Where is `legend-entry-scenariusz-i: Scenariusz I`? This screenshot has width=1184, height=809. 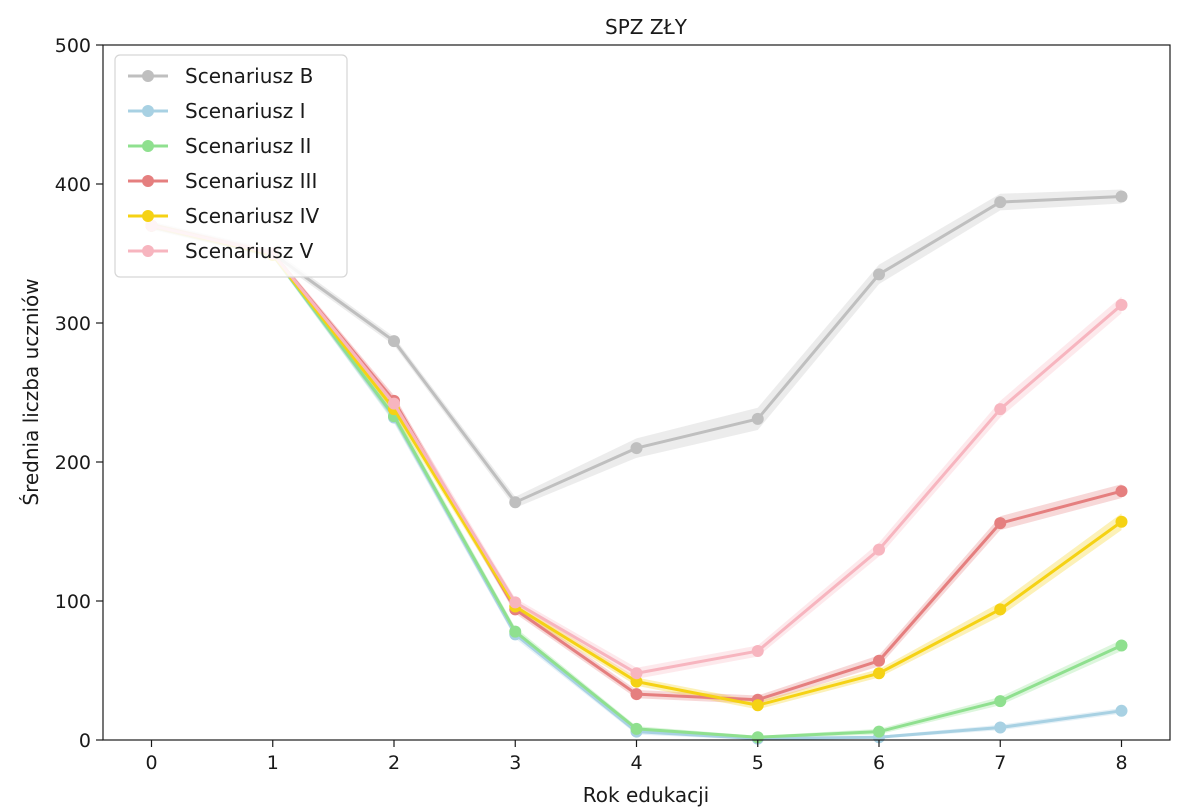
legend-entry-scenariusz-i: Scenariusz I is located at coordinates (217, 111).